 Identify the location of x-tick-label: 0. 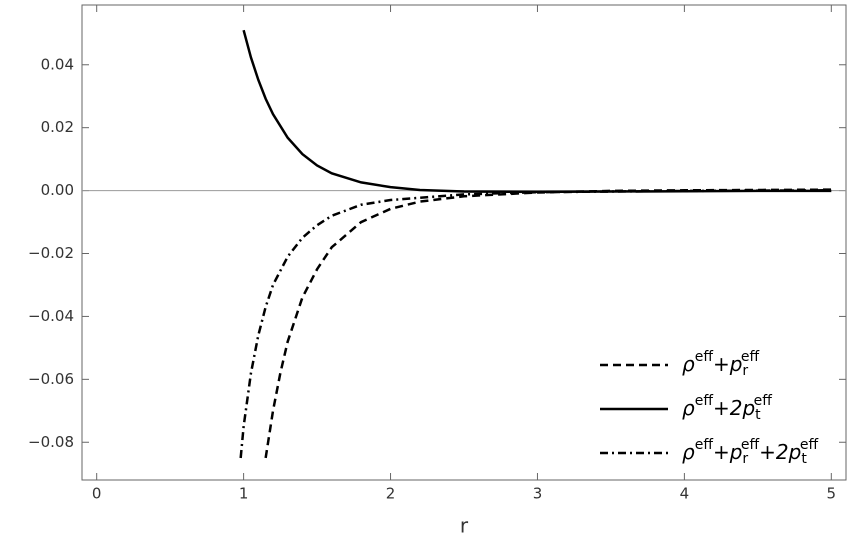
(97, 494).